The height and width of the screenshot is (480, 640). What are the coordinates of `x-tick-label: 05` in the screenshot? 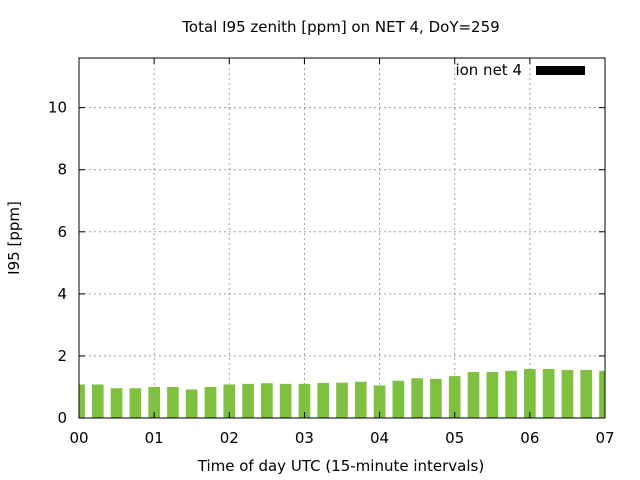 It's located at (454, 438).